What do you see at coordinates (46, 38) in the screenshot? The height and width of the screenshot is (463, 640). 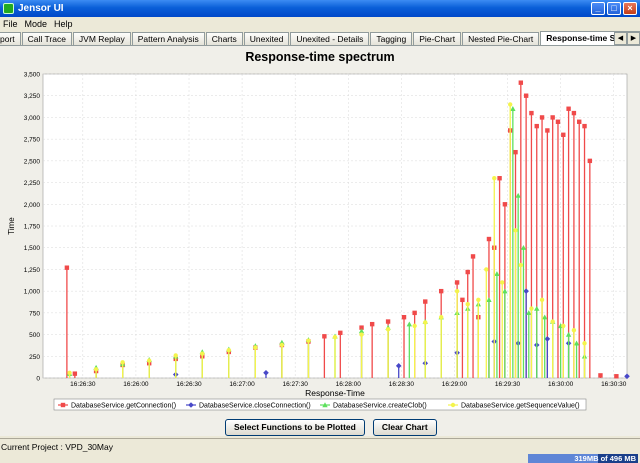 I see `tab-call-trace: Call Trace` at bounding box center [46, 38].